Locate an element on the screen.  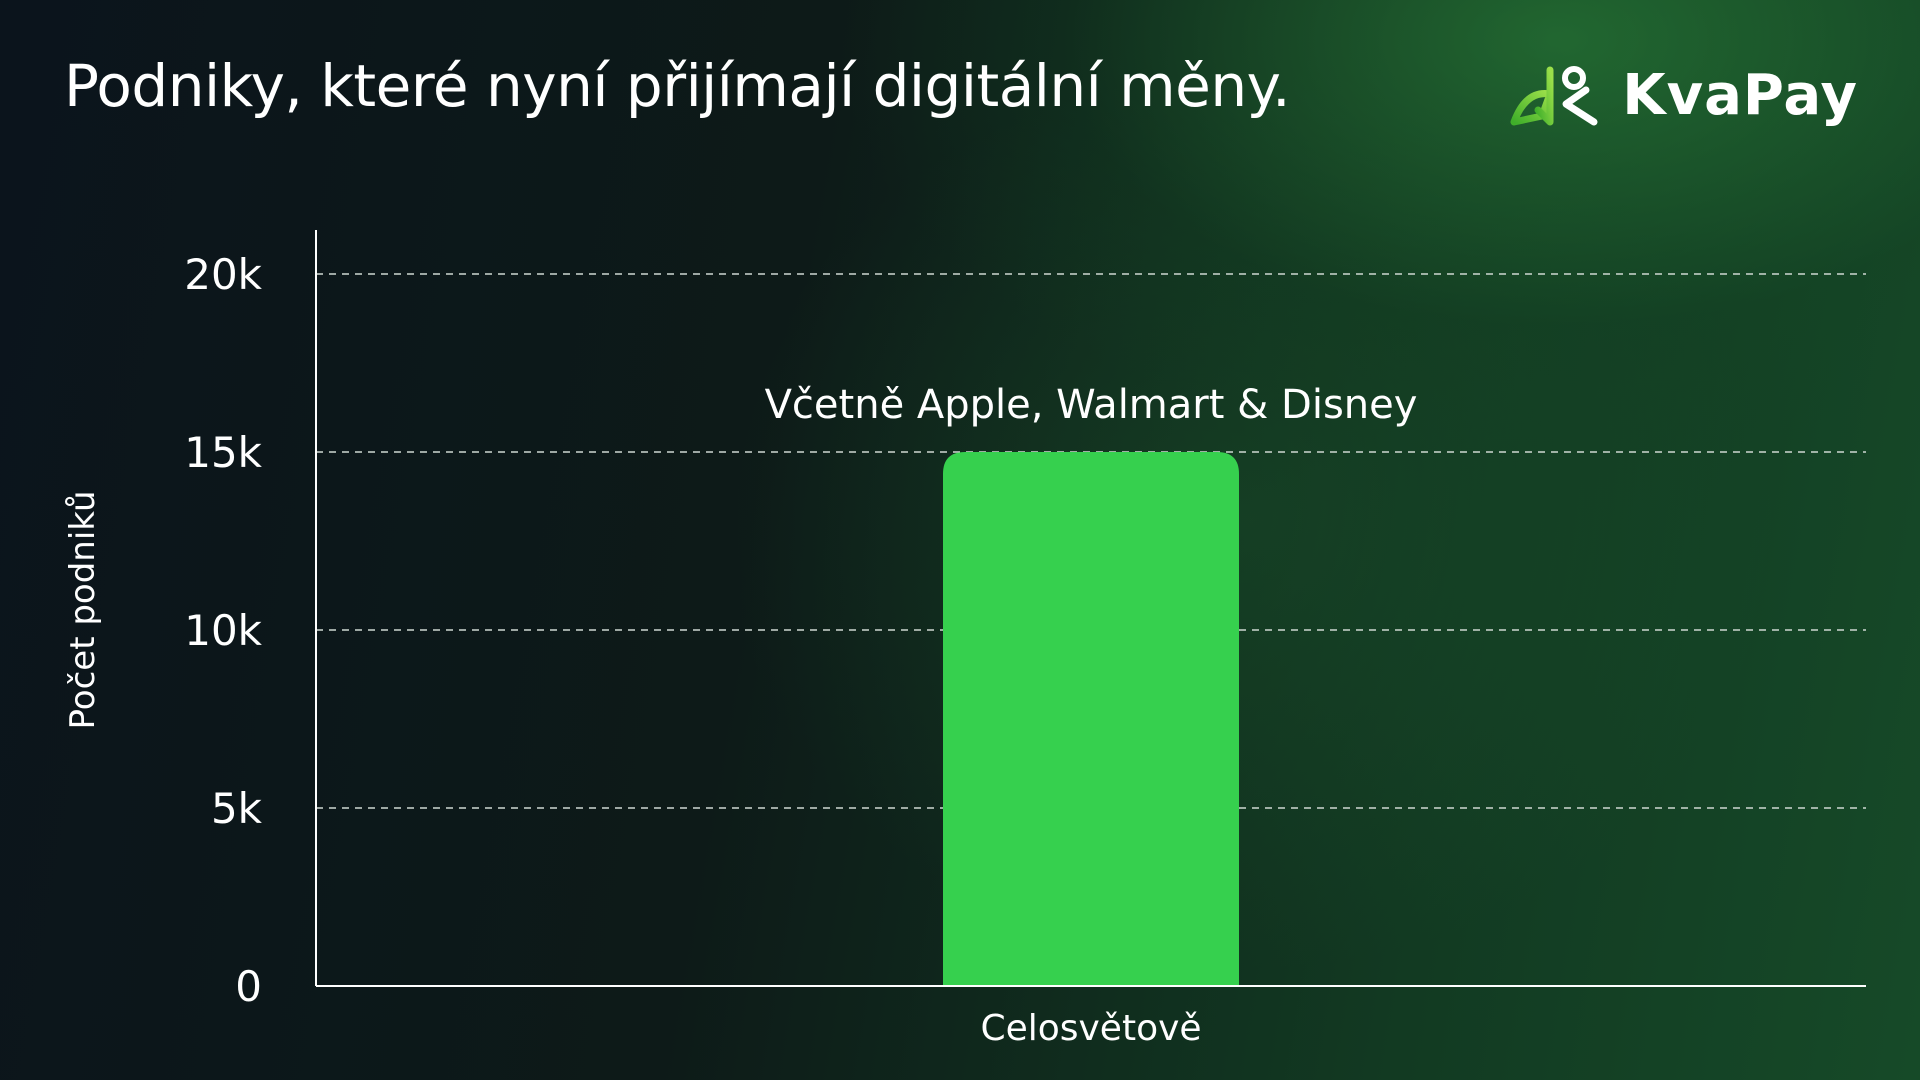
y-tick-label: 5k is located at coordinates (237, 808).